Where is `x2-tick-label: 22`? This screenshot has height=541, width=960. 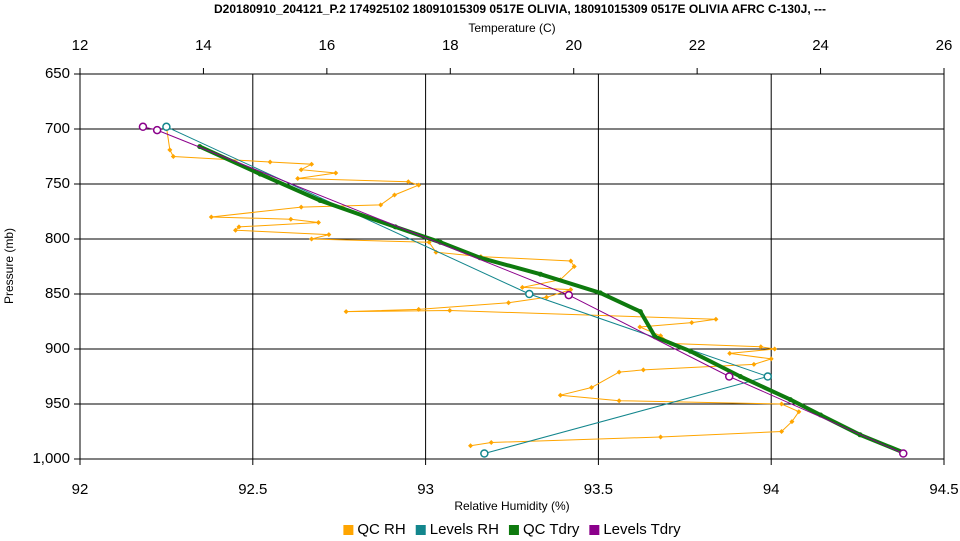 x2-tick-label: 22 is located at coordinates (697, 45).